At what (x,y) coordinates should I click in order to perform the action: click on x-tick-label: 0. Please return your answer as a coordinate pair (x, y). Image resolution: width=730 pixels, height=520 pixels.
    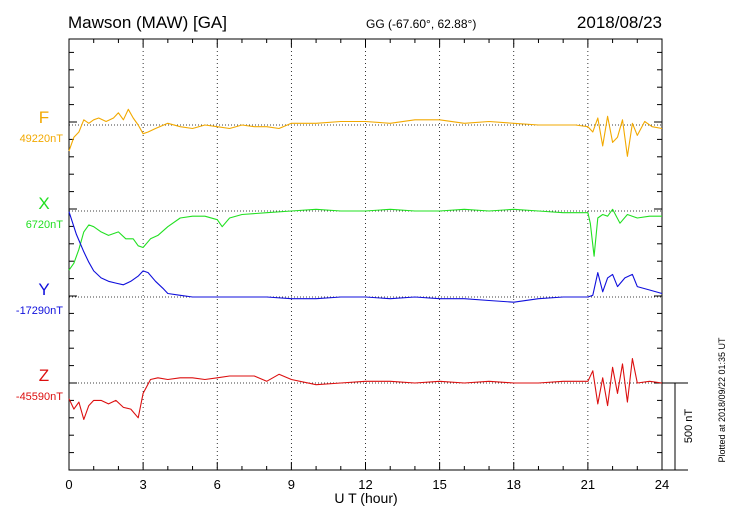
    Looking at the image, I should click on (68, 484).